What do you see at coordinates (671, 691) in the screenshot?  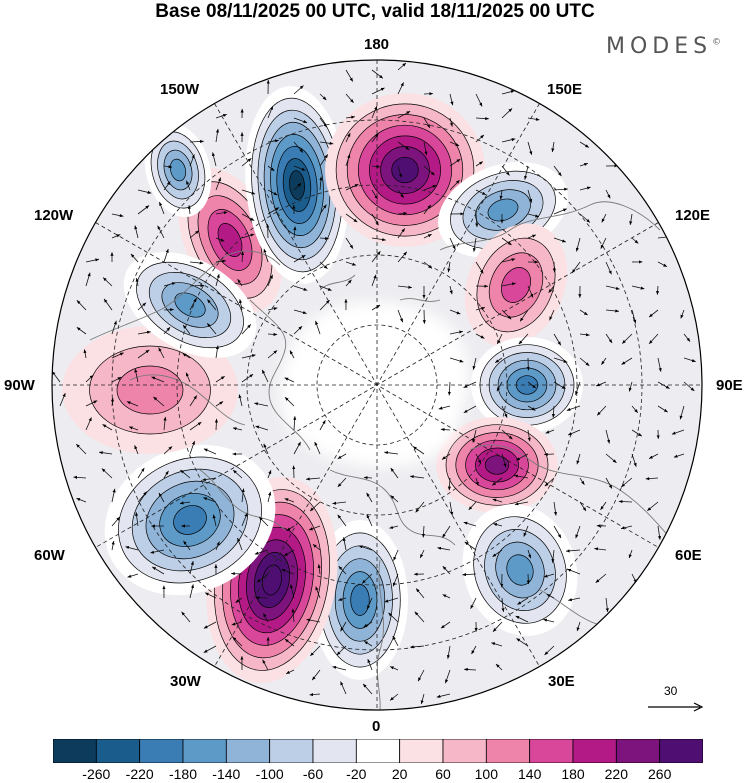 I see `vector-scale-label: 30` at bounding box center [671, 691].